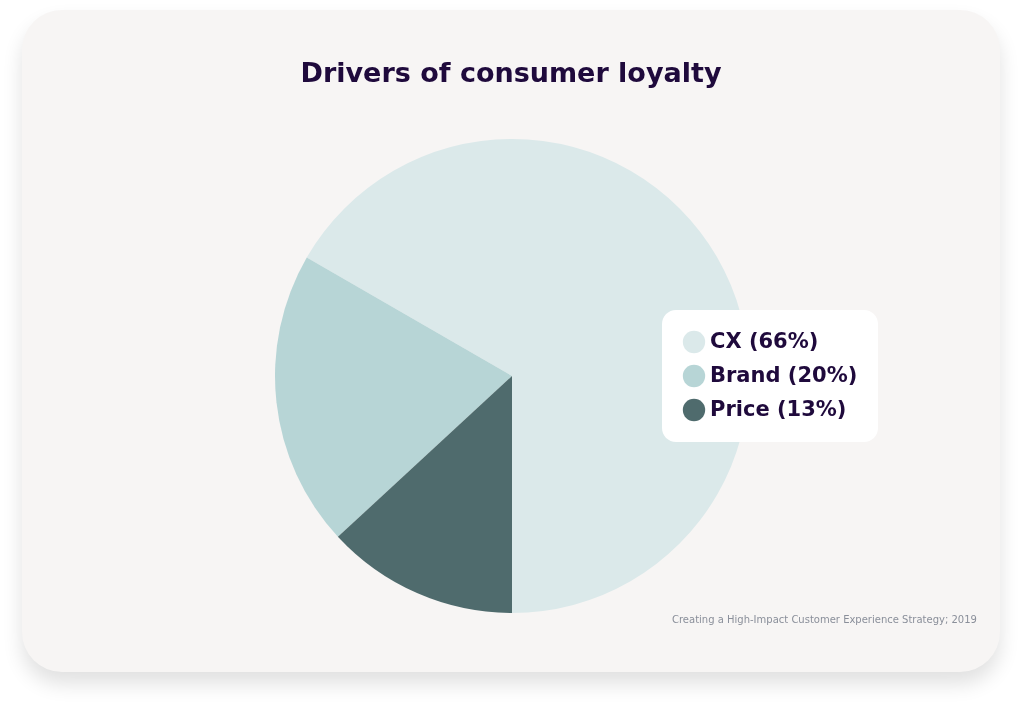  Describe the element at coordinates (511, 72) in the screenshot. I see `chart-title: Drivers of consumer loyalty` at that location.